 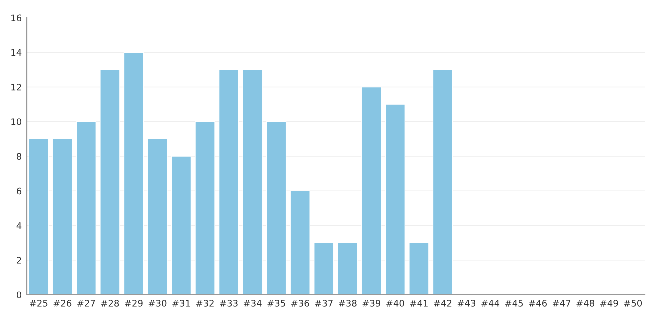 What do you see at coordinates (157, 303) in the screenshot?
I see `x-tick-label: #30` at bounding box center [157, 303].